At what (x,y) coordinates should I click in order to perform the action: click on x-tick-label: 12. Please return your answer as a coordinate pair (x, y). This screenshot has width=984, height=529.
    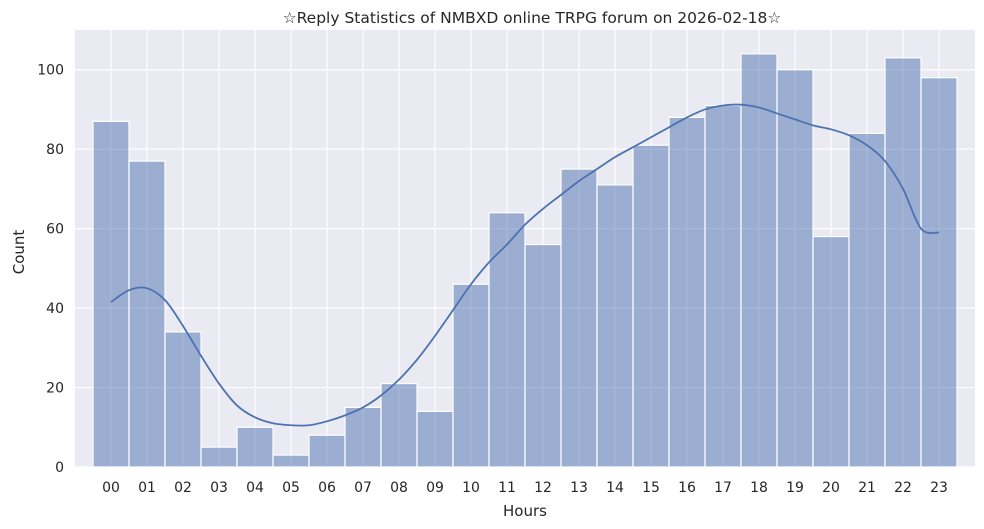
    Looking at the image, I should click on (543, 488).